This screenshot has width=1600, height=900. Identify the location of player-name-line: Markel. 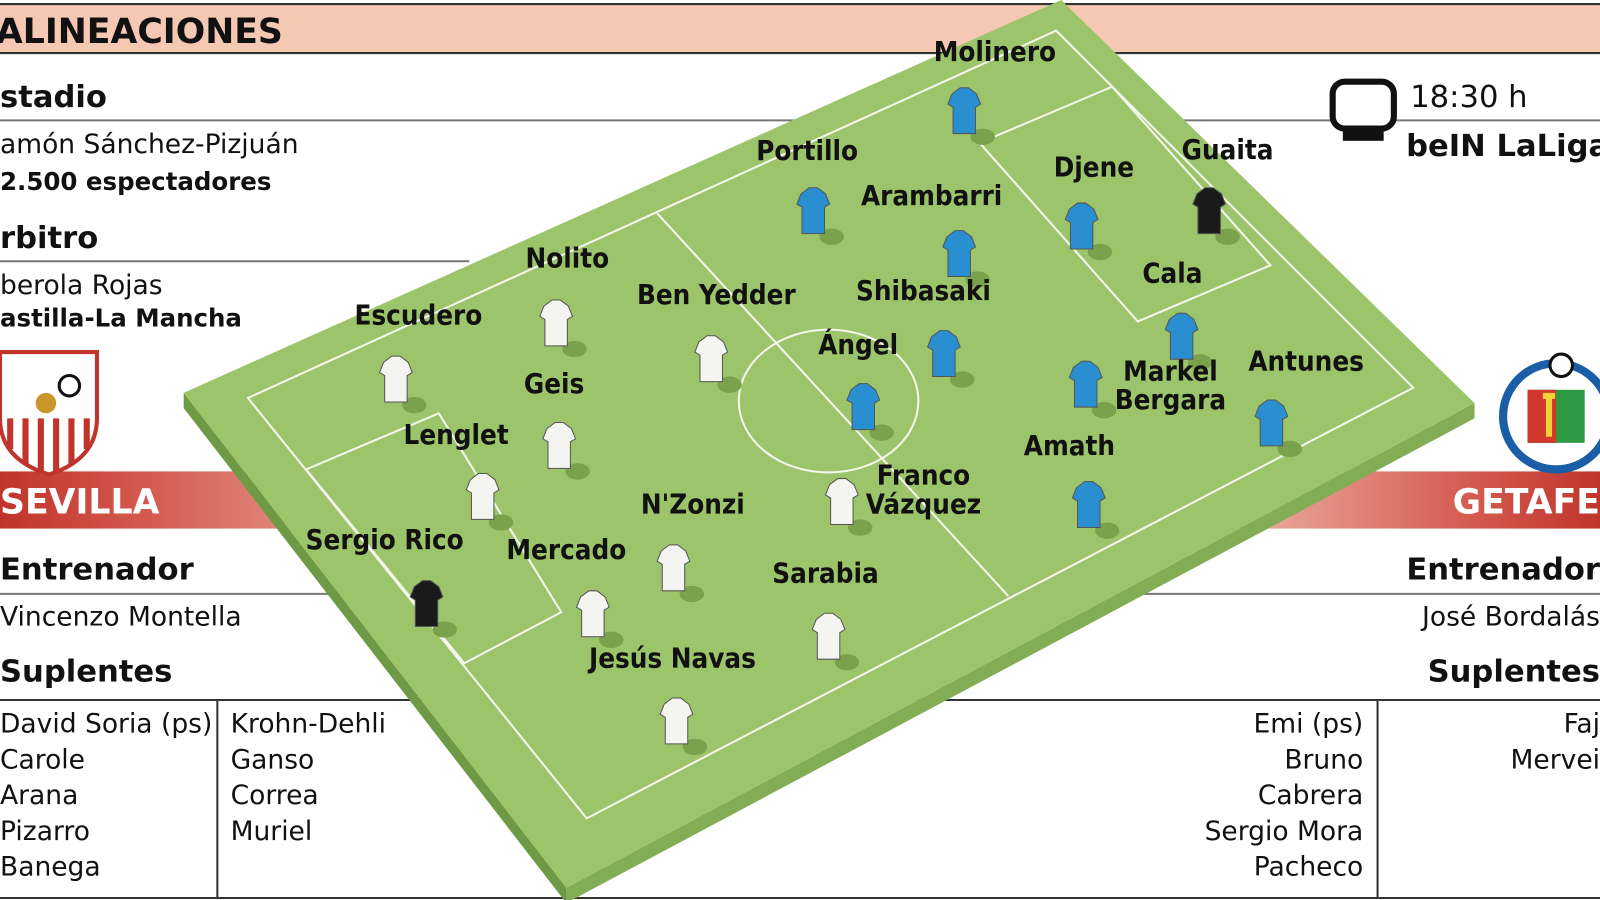
(1170, 372).